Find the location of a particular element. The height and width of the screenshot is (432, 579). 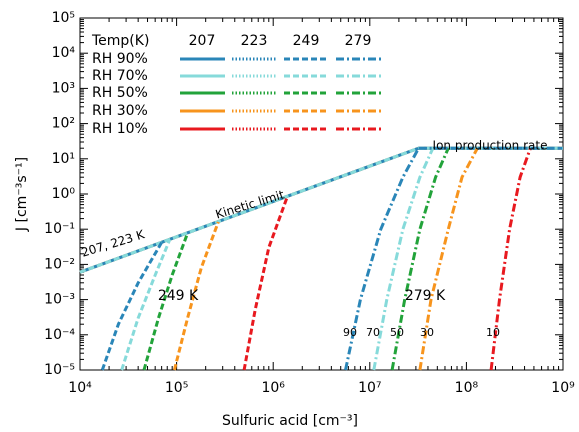

y-tick-label: 10⁻⁵ is located at coordinates (59, 370).